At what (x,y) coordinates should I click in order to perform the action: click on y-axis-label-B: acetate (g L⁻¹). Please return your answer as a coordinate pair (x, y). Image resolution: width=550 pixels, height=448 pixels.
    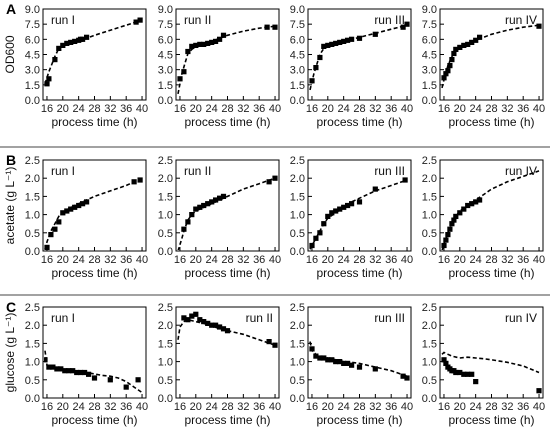
    Looking at the image, I should click on (10, 206).